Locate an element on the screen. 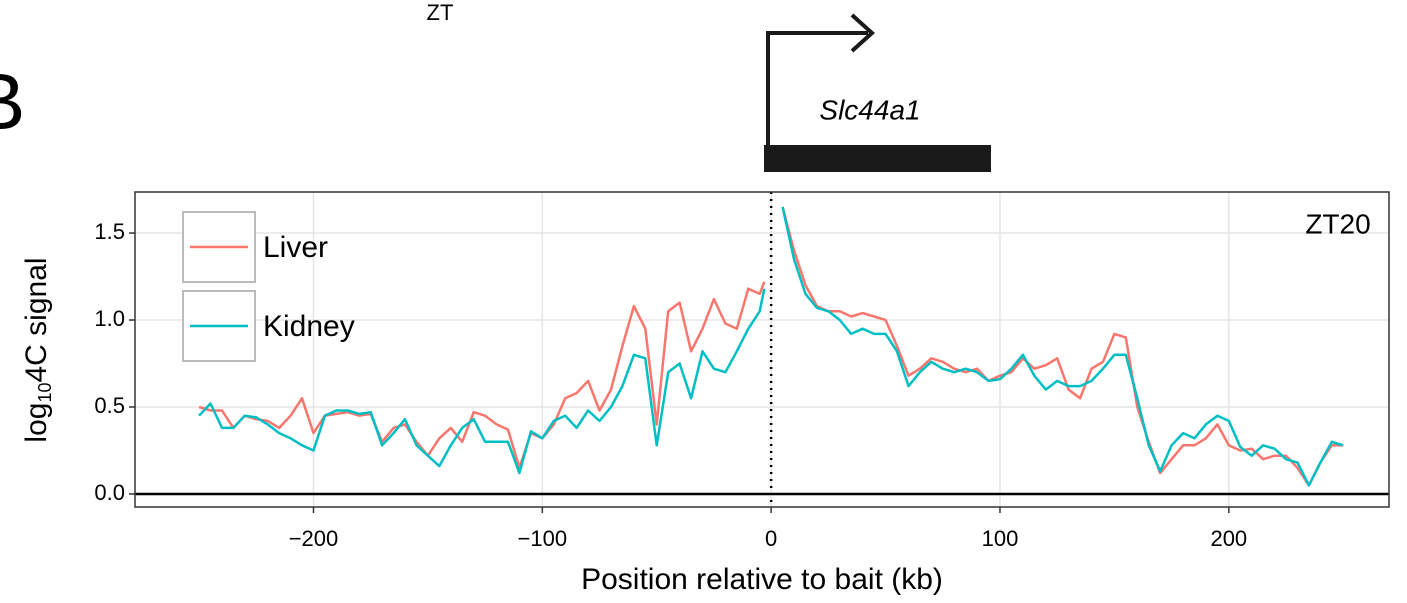 This screenshot has width=1407, height=603. x-tick-label: 100 is located at coordinates (1000, 538).